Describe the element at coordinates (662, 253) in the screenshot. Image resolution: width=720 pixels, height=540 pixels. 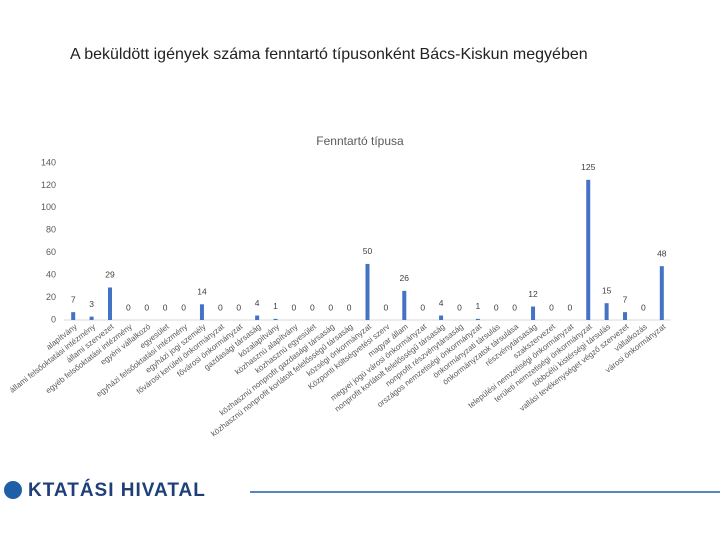
I see `value-label: 48` at that location.